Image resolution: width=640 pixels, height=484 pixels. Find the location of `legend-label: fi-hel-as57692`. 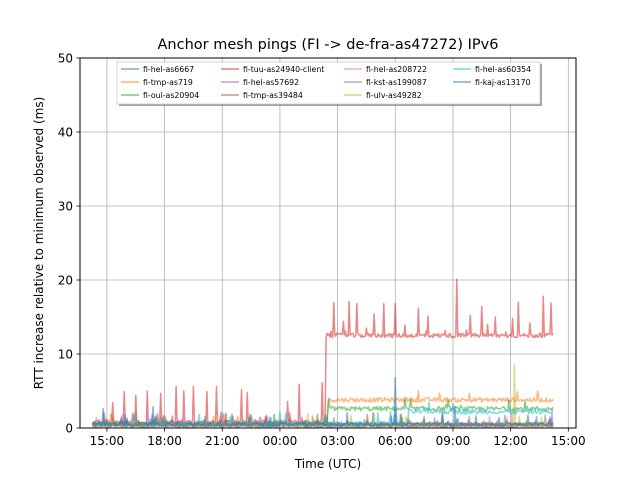

legend-label: fi-hel-as57692 is located at coordinates (271, 82).